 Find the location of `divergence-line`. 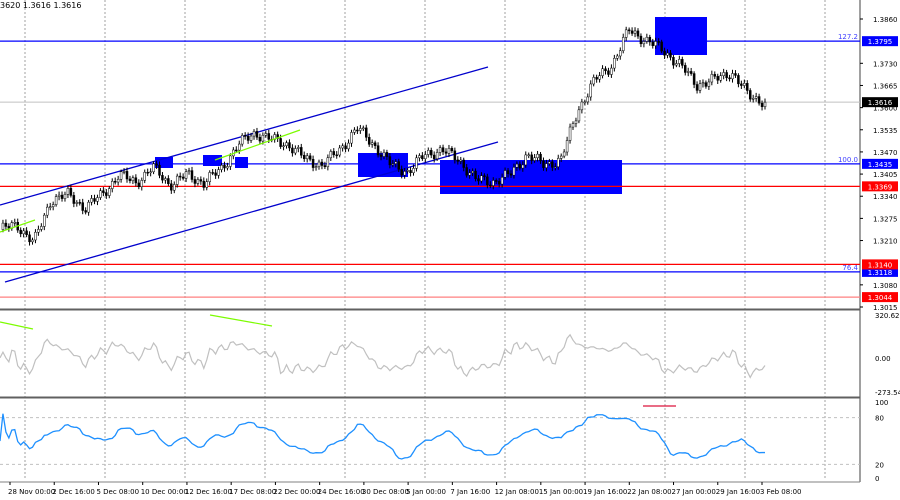

divergence-line is located at coordinates (18, 226).